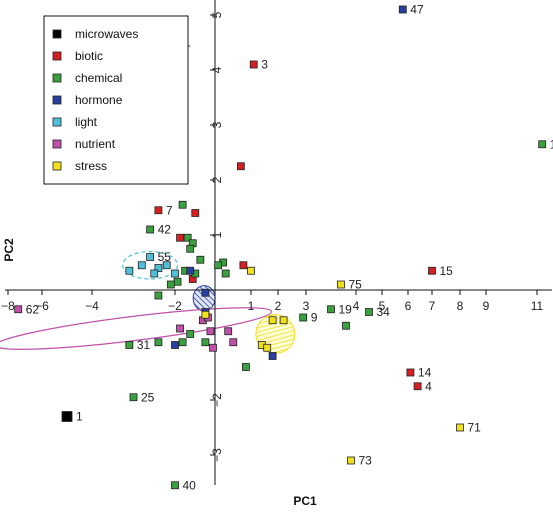 The height and width of the screenshot is (515, 553). I want to click on y-tick-label: 4, so click(217, 69).